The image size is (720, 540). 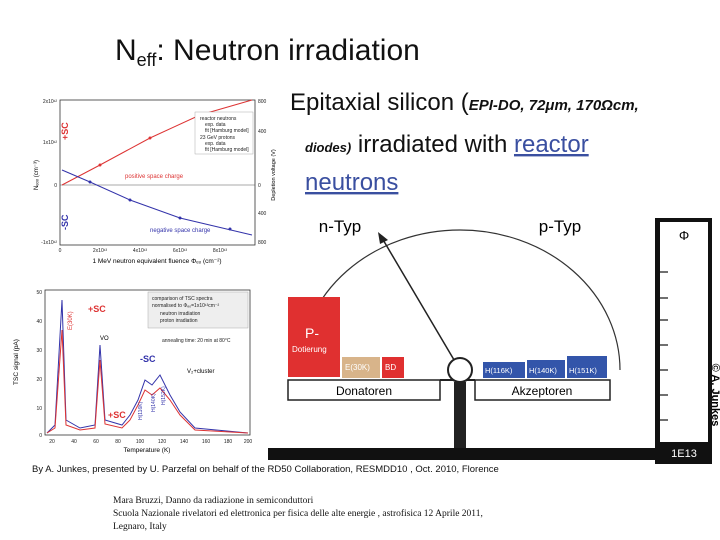 I want to click on plus-sc: +SC, so click(x=97, y=309).